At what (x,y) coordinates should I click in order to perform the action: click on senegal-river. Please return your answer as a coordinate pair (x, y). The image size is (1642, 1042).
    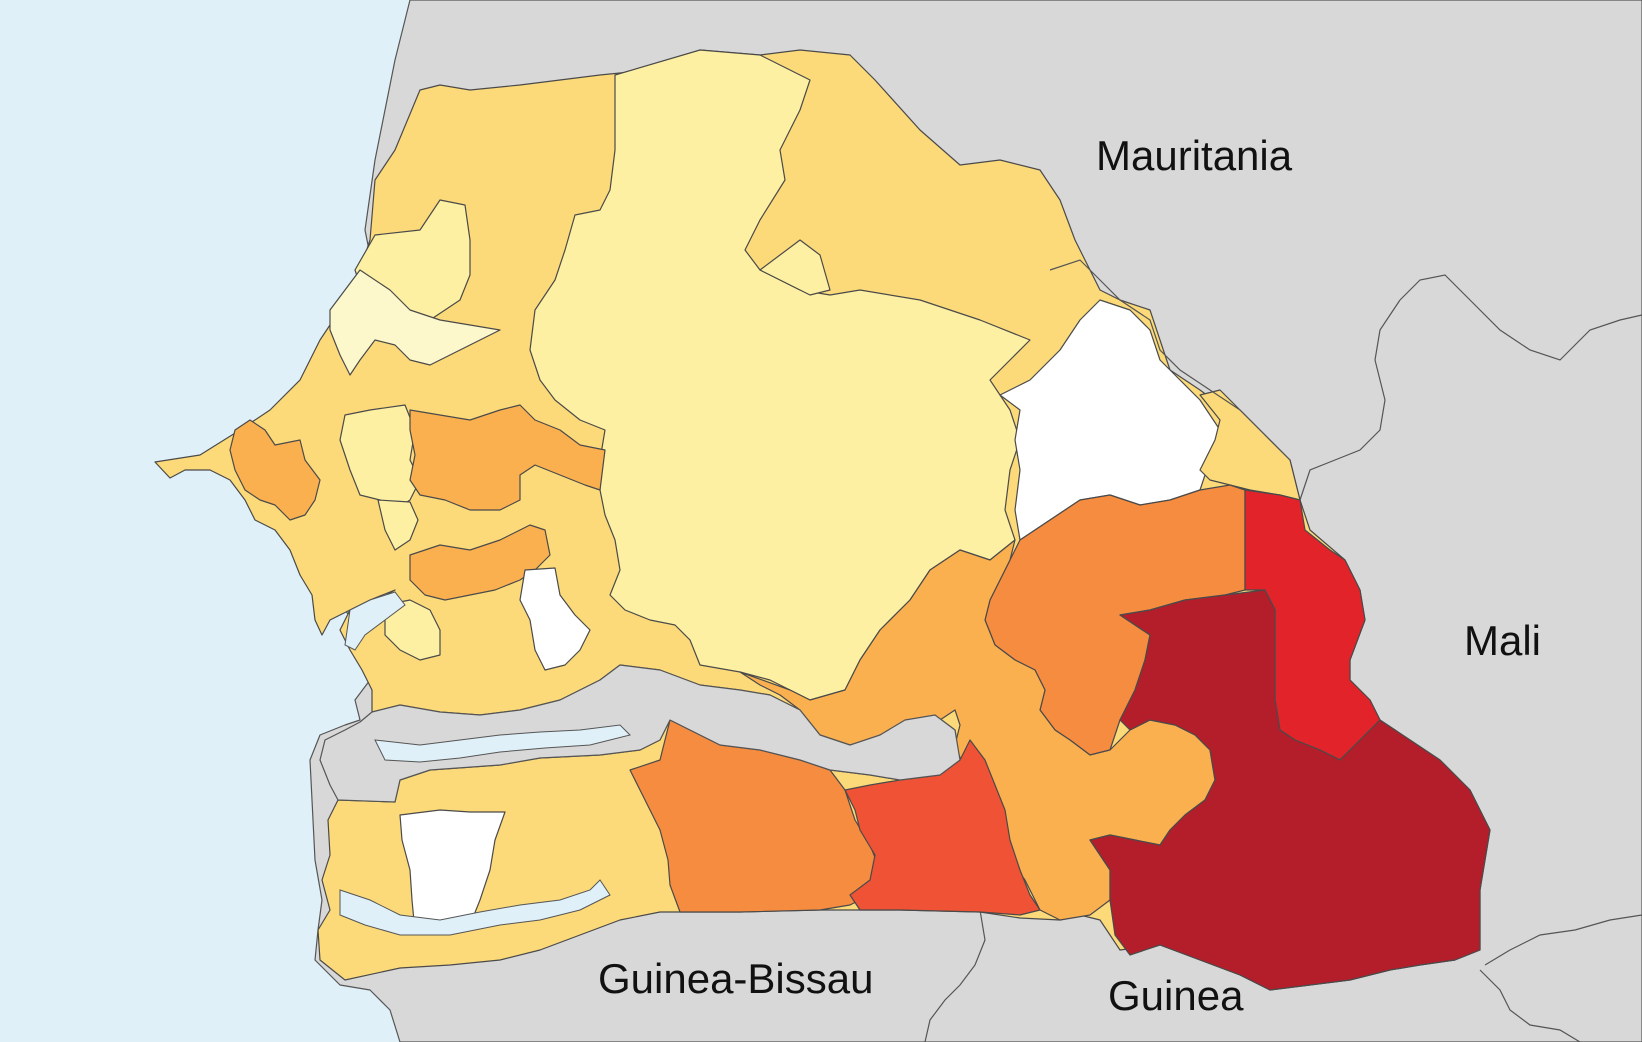
    Looking at the image, I should click on (1170, 360).